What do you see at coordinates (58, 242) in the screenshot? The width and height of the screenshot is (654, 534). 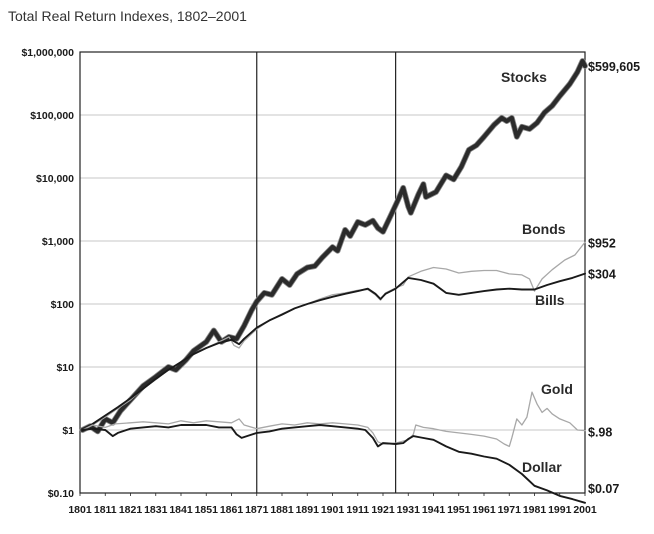 I see `y-tick-label: $1,000` at bounding box center [58, 242].